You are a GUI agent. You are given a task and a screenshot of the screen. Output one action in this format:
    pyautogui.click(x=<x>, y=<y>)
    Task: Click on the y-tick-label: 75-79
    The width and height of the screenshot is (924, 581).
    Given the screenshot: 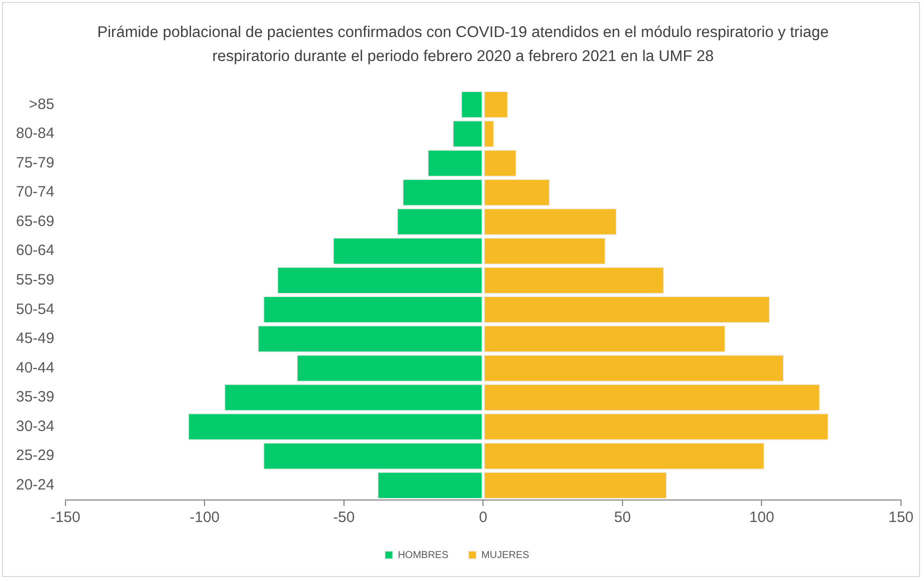 What is the action you would take?
    pyautogui.click(x=35, y=163)
    